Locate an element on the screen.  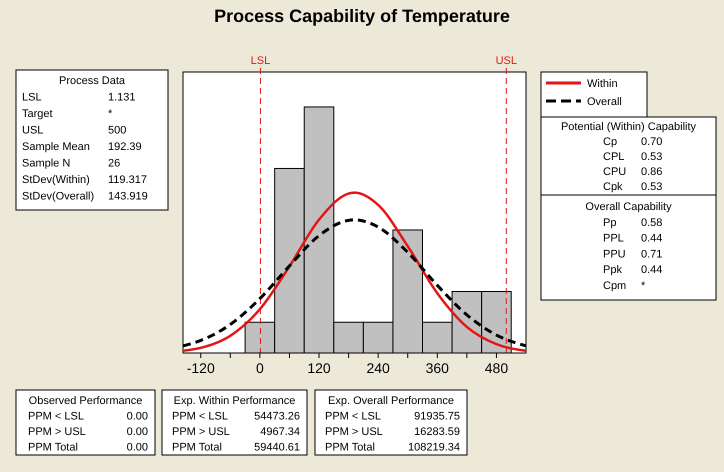
ref-line-label: LSL is located at coordinates (260, 61).